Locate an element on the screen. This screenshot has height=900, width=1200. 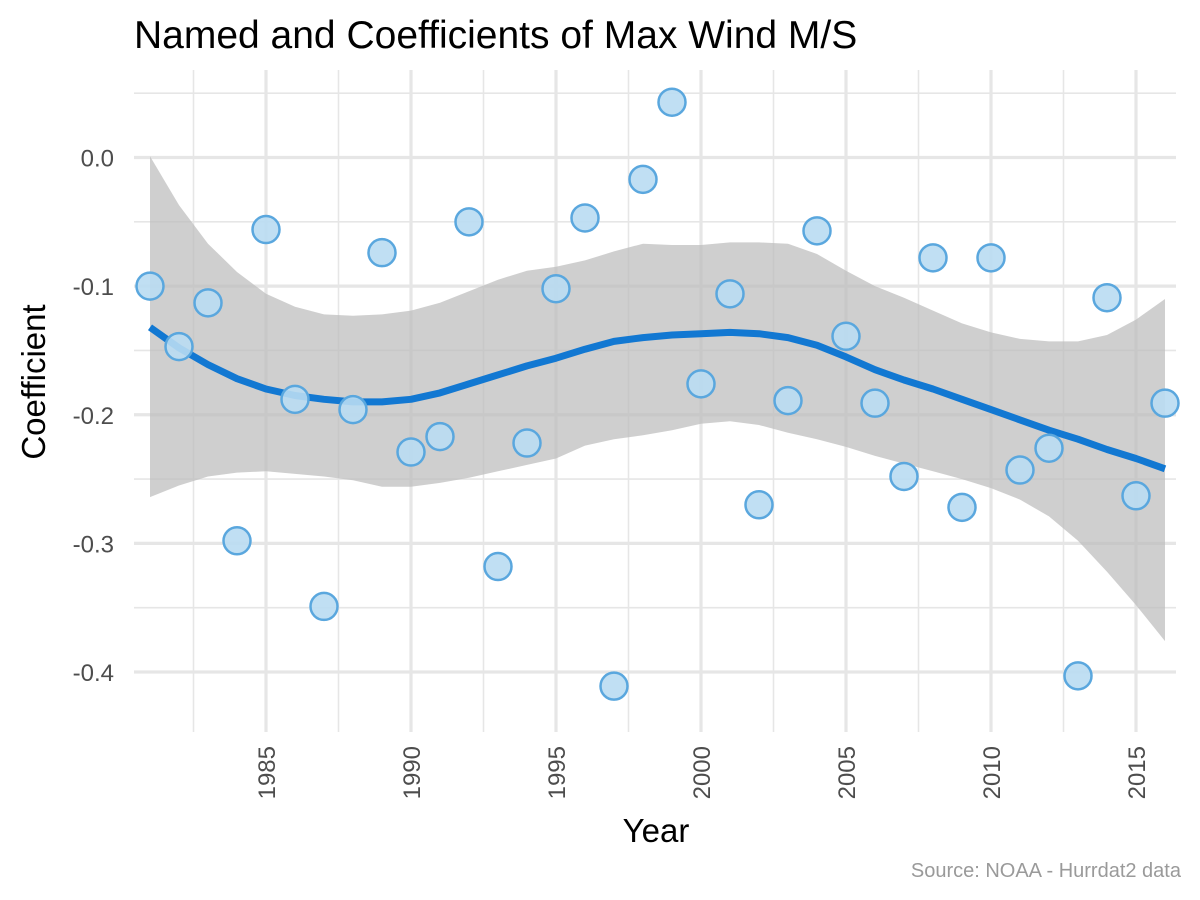
x-tick-label: 1985 is located at coordinates (267, 772).